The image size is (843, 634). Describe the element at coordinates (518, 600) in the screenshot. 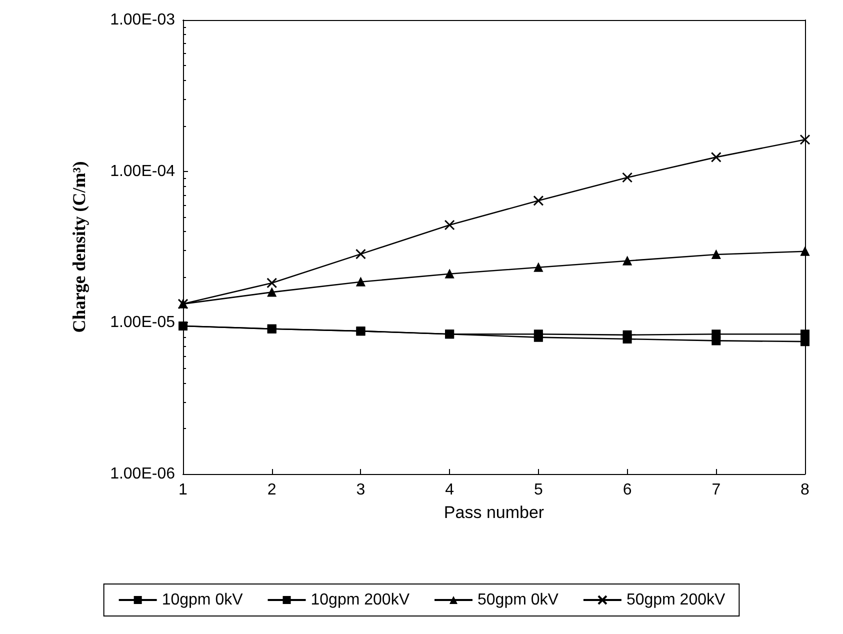

I see `legend-label: 50gpm 0kV` at that location.